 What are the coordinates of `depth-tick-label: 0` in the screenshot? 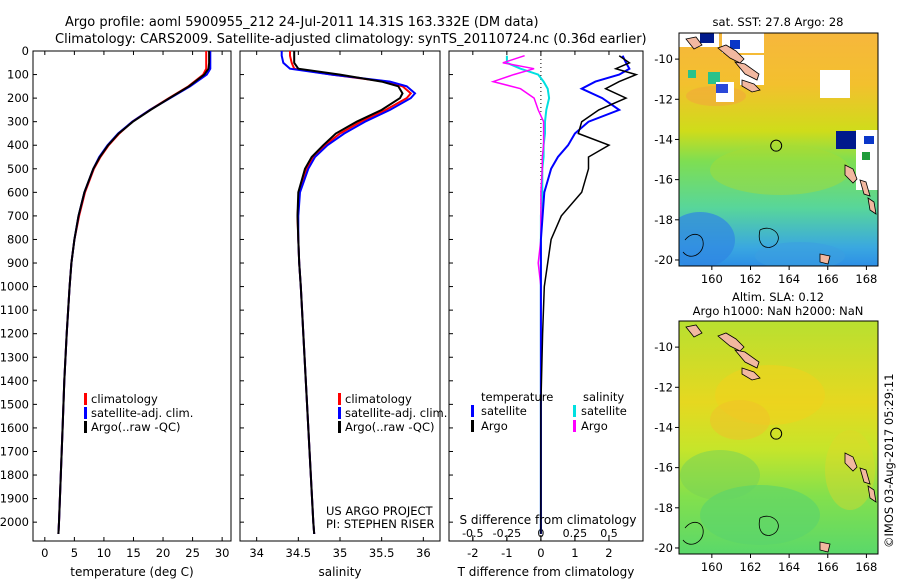 It's located at (25, 51).